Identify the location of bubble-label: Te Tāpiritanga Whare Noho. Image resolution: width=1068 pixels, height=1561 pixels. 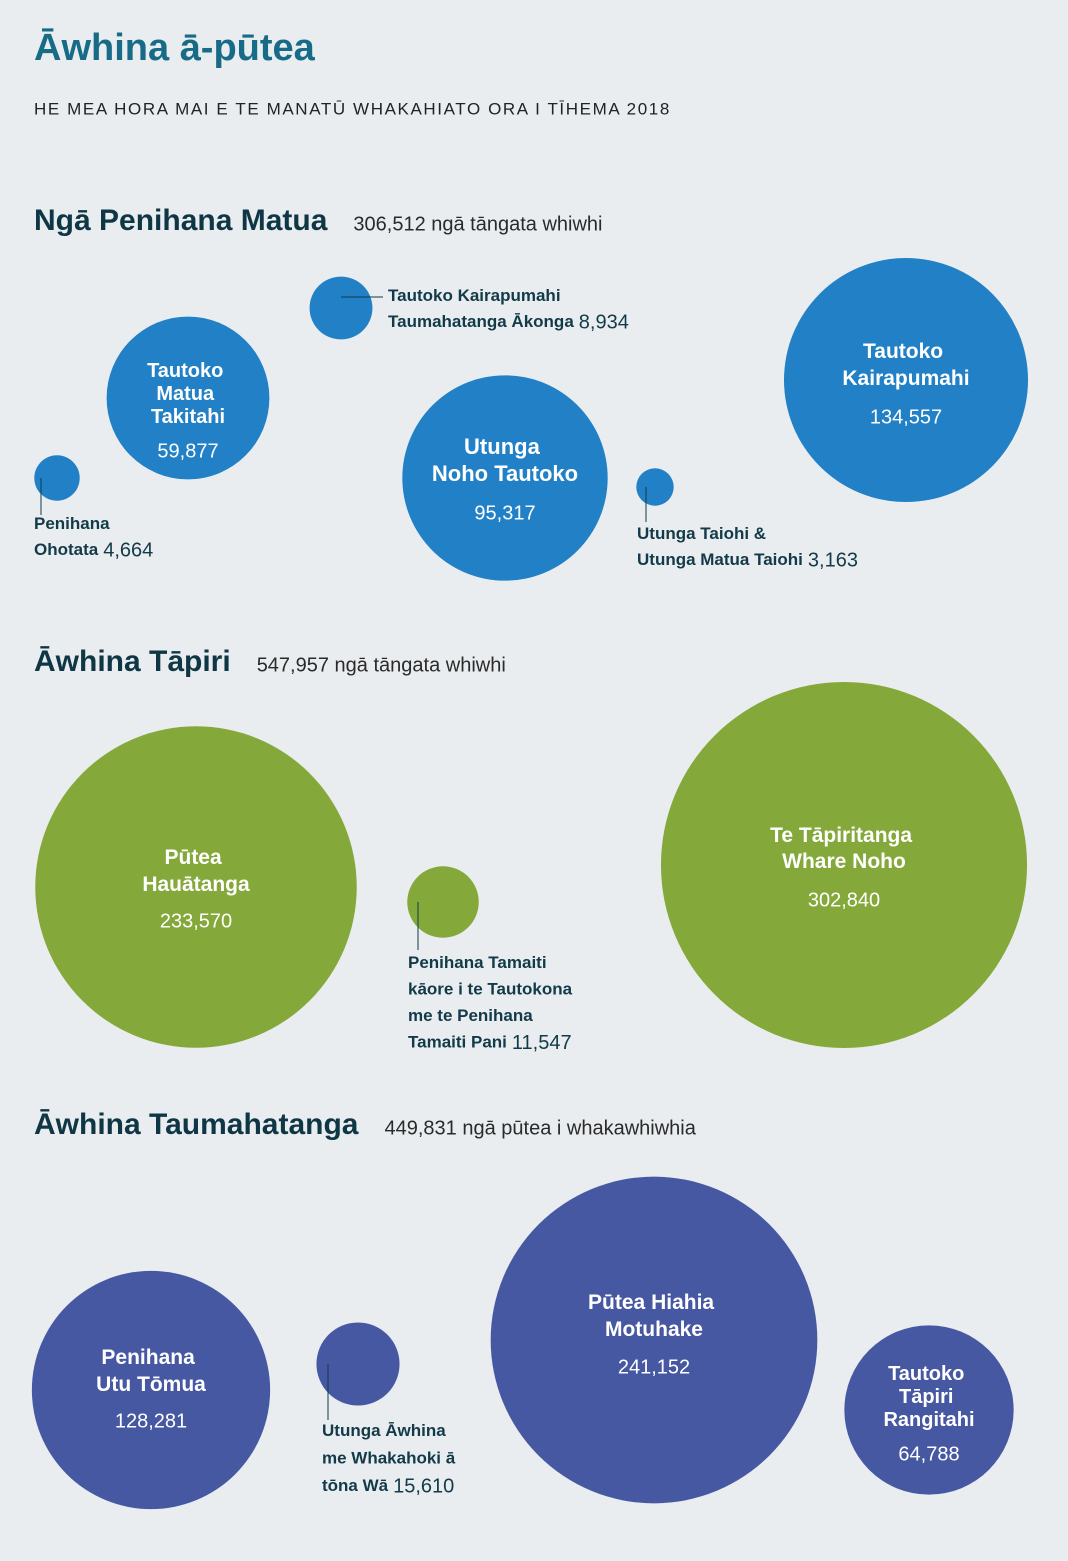
(844, 848).